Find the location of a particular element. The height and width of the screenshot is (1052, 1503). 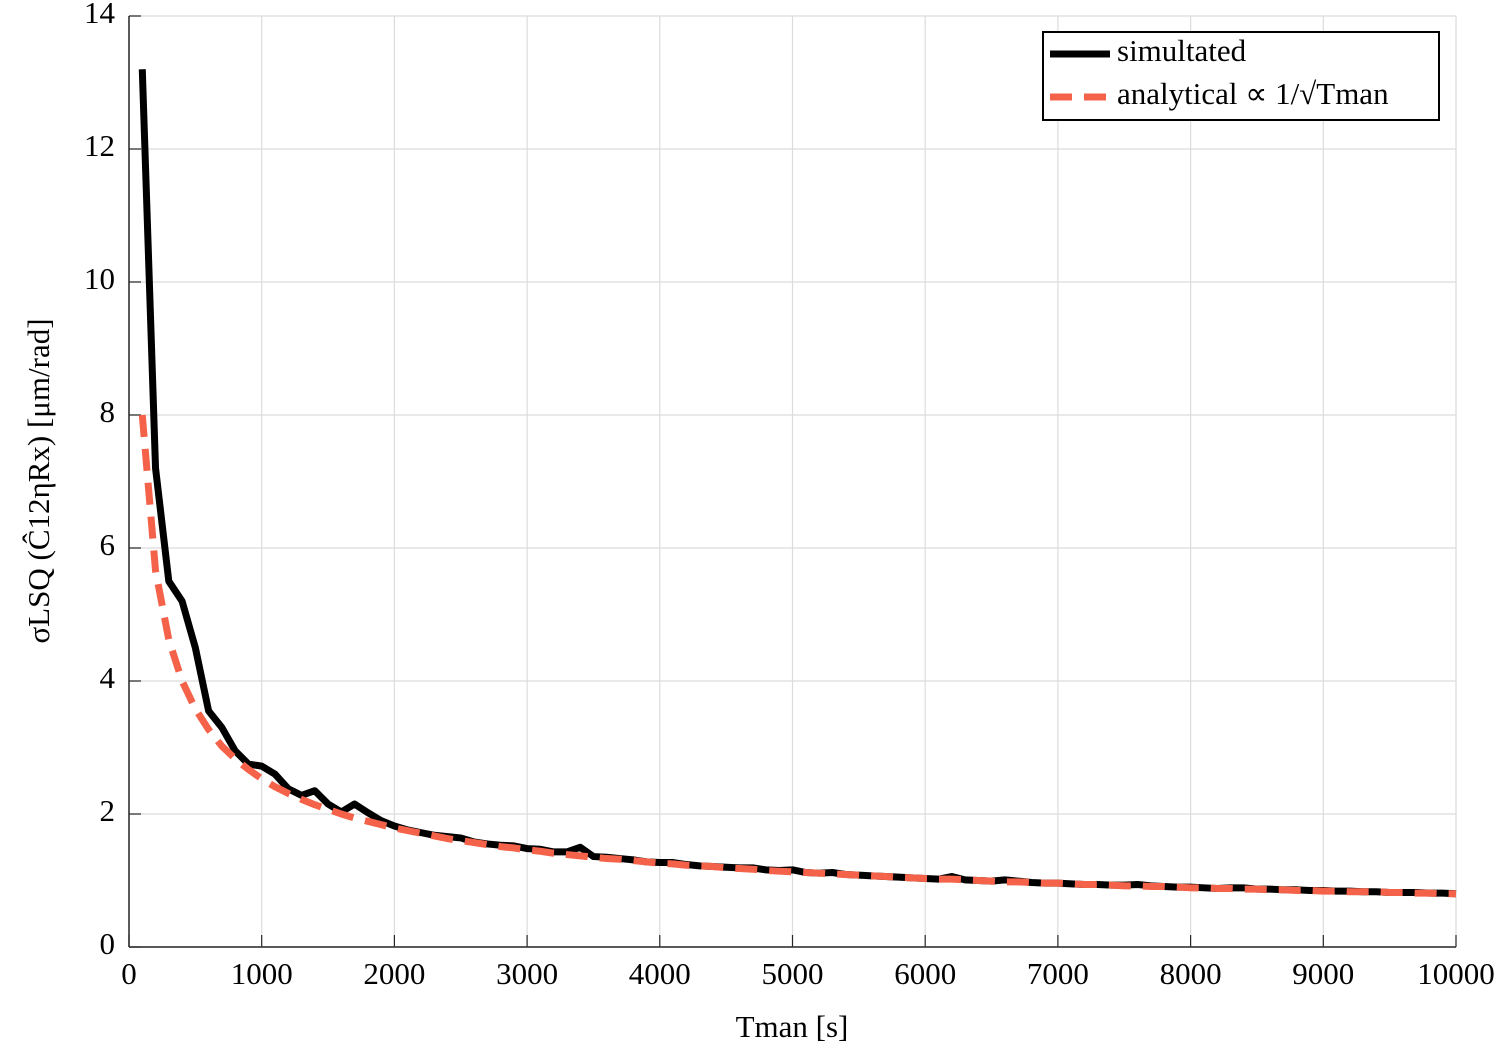

x-tick-label: 10000 is located at coordinates (1456, 973).